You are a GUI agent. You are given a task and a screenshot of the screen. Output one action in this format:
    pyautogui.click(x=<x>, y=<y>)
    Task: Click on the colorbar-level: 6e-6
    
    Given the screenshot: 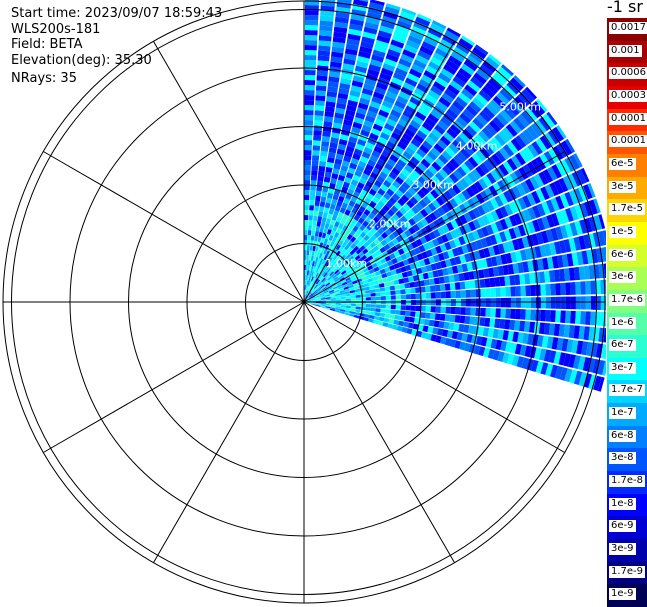 What is the action you would take?
    pyautogui.click(x=627, y=256)
    